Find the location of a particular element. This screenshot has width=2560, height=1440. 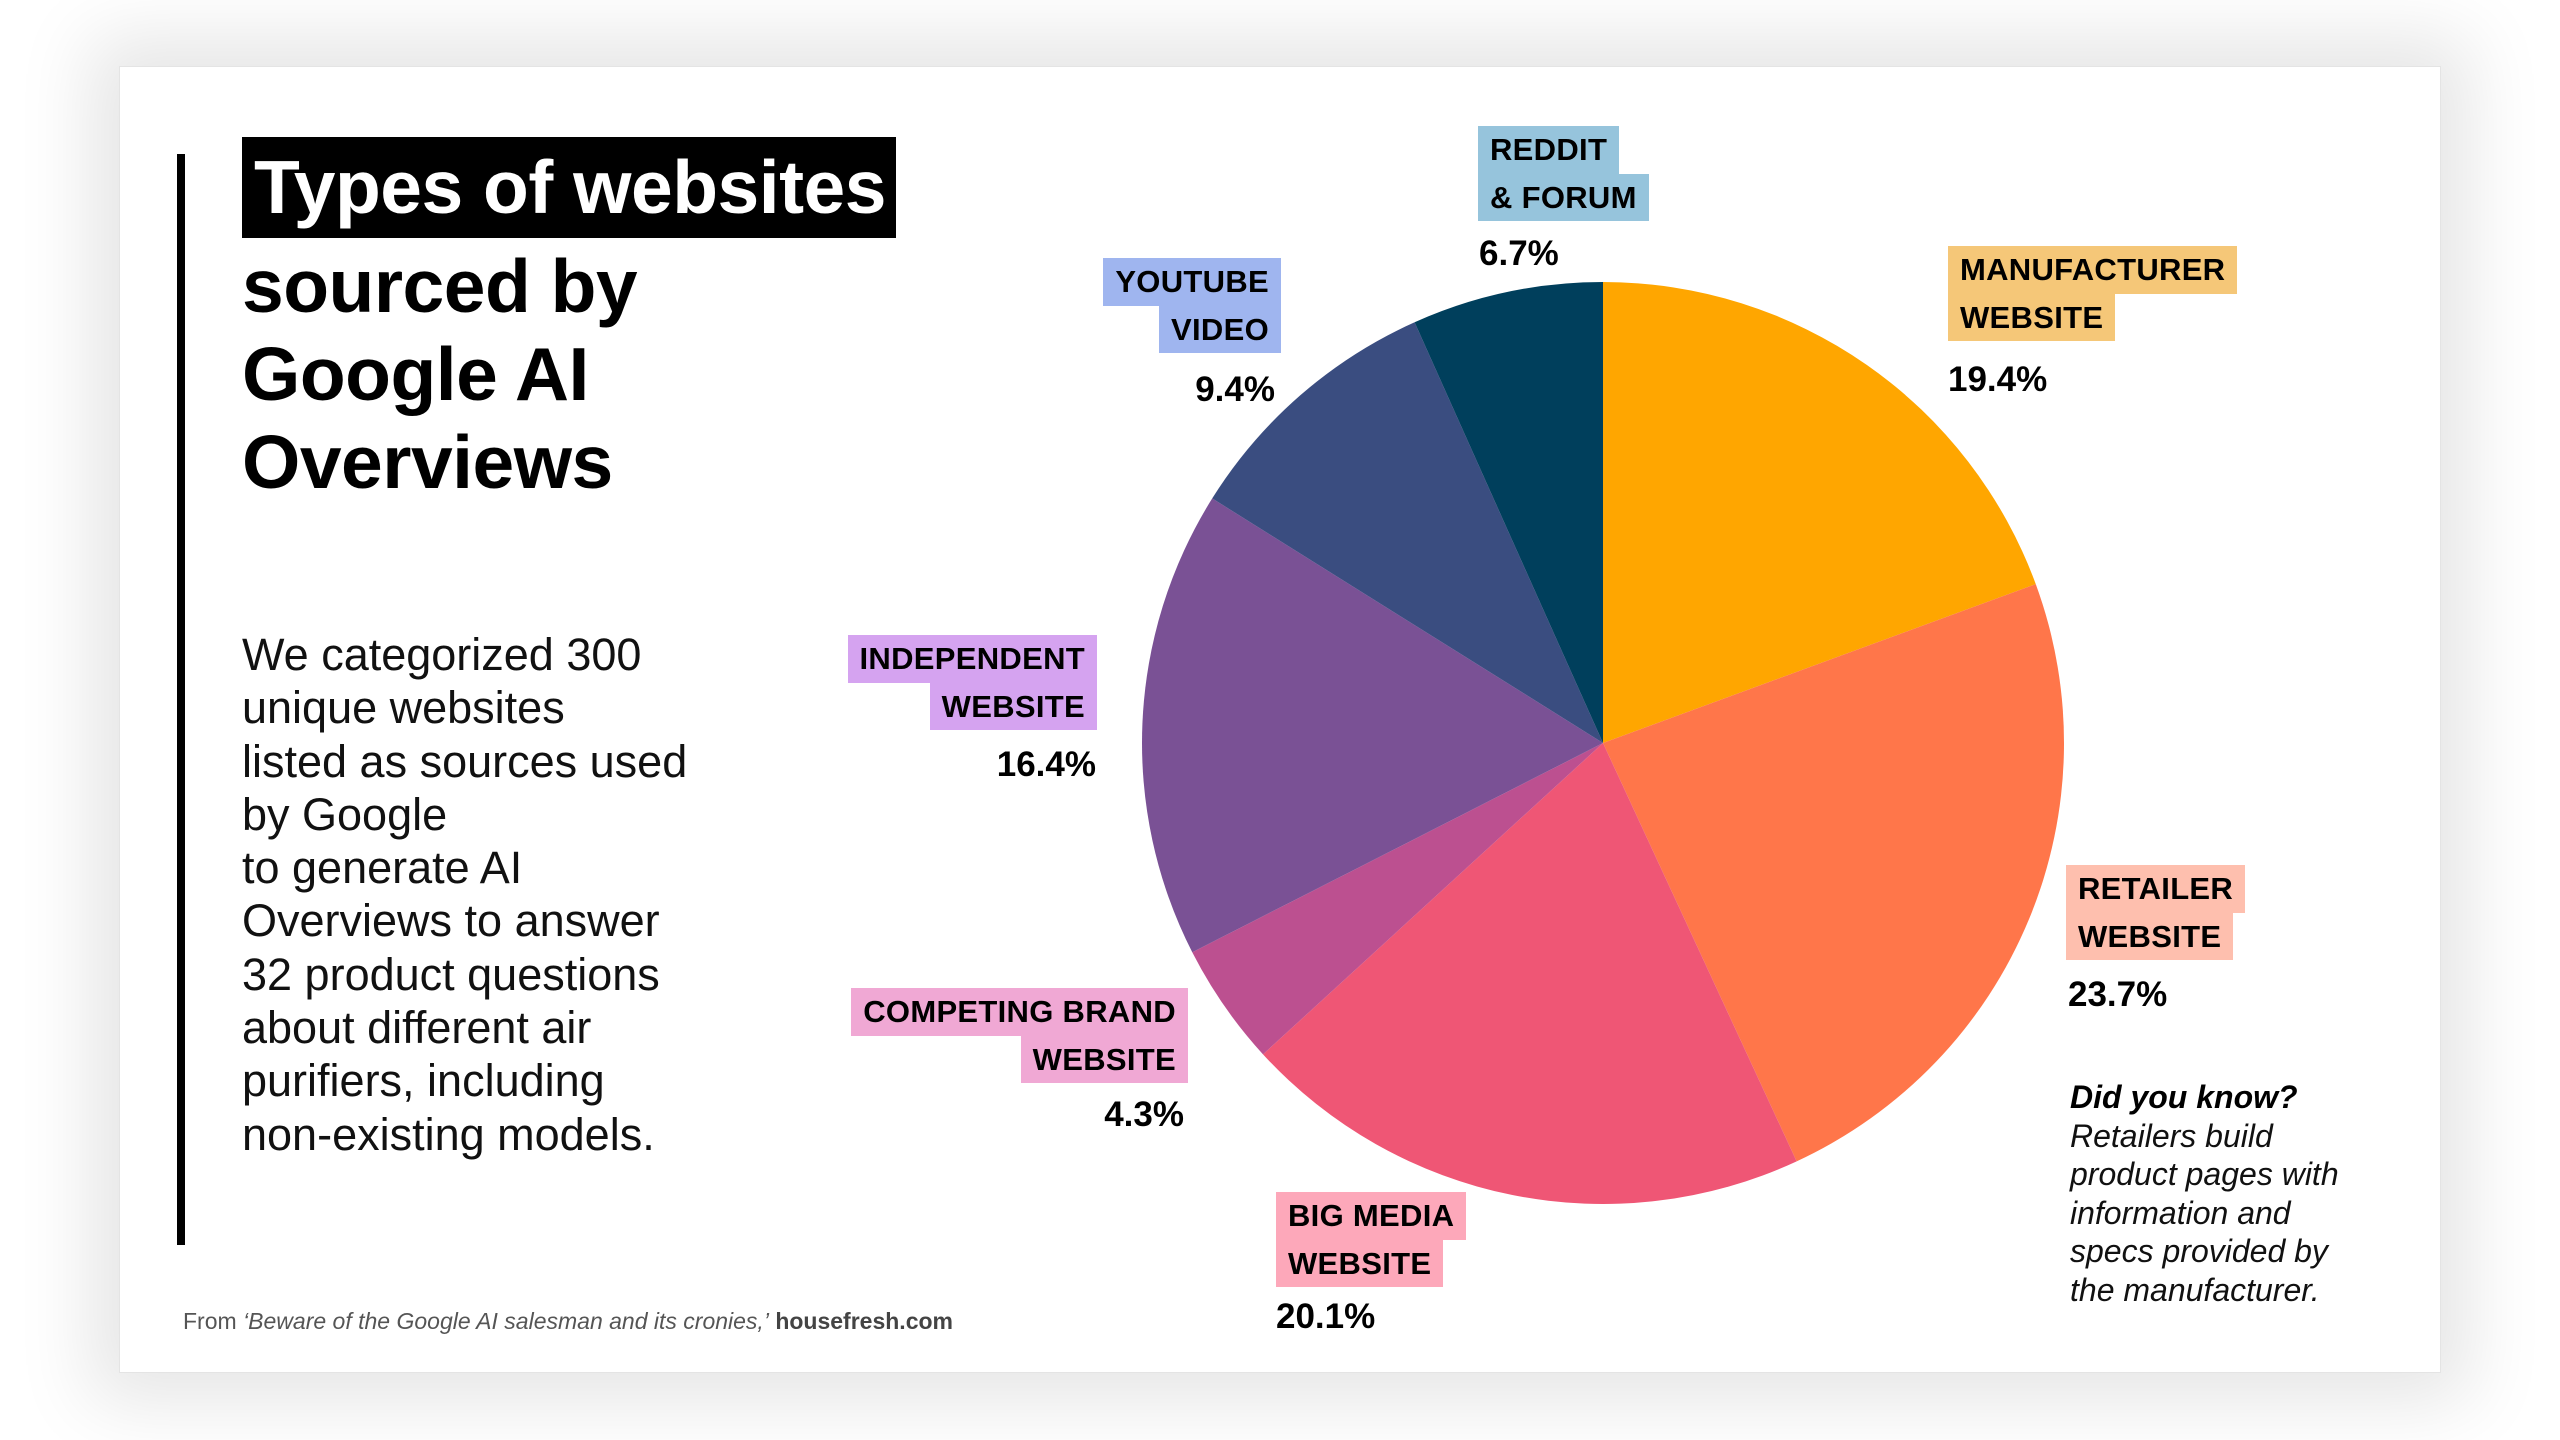

pie-slice-independent is located at coordinates (1372, 725).